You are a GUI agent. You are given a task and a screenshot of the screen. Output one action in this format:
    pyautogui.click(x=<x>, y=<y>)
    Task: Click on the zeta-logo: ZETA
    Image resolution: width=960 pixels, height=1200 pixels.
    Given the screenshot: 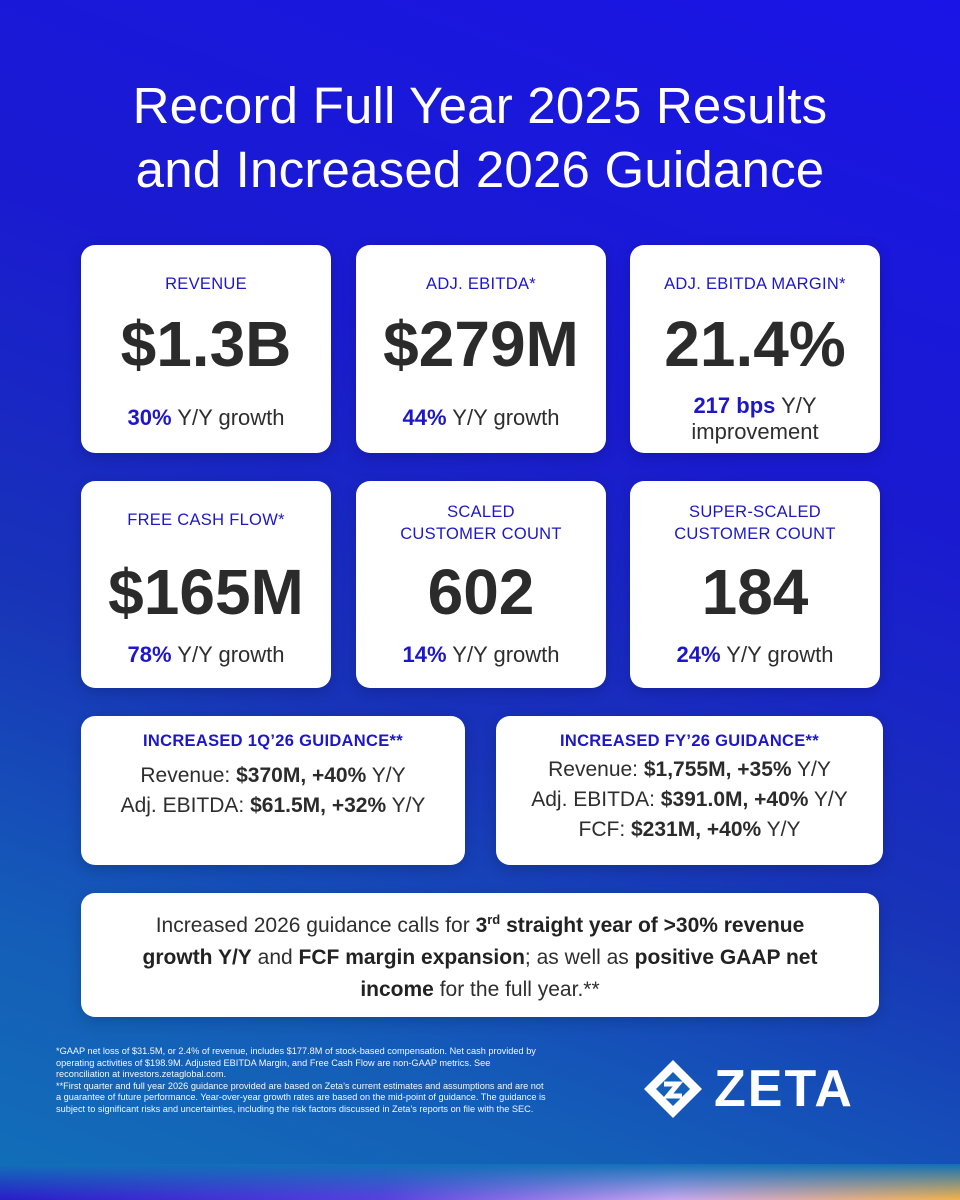 What is the action you would take?
    pyautogui.click(x=751, y=1089)
    